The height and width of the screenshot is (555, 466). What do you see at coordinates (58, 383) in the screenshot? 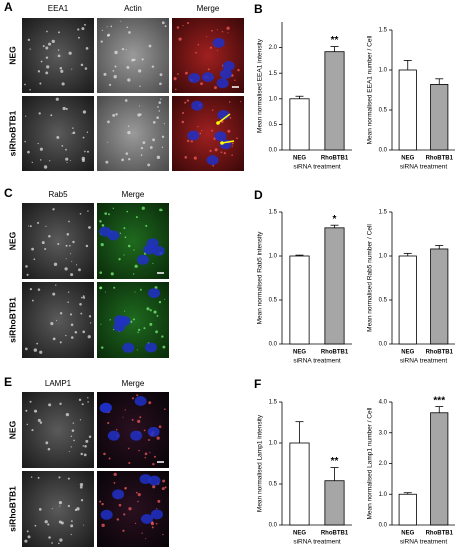
I see `column-title: LAMP1` at bounding box center [58, 383].